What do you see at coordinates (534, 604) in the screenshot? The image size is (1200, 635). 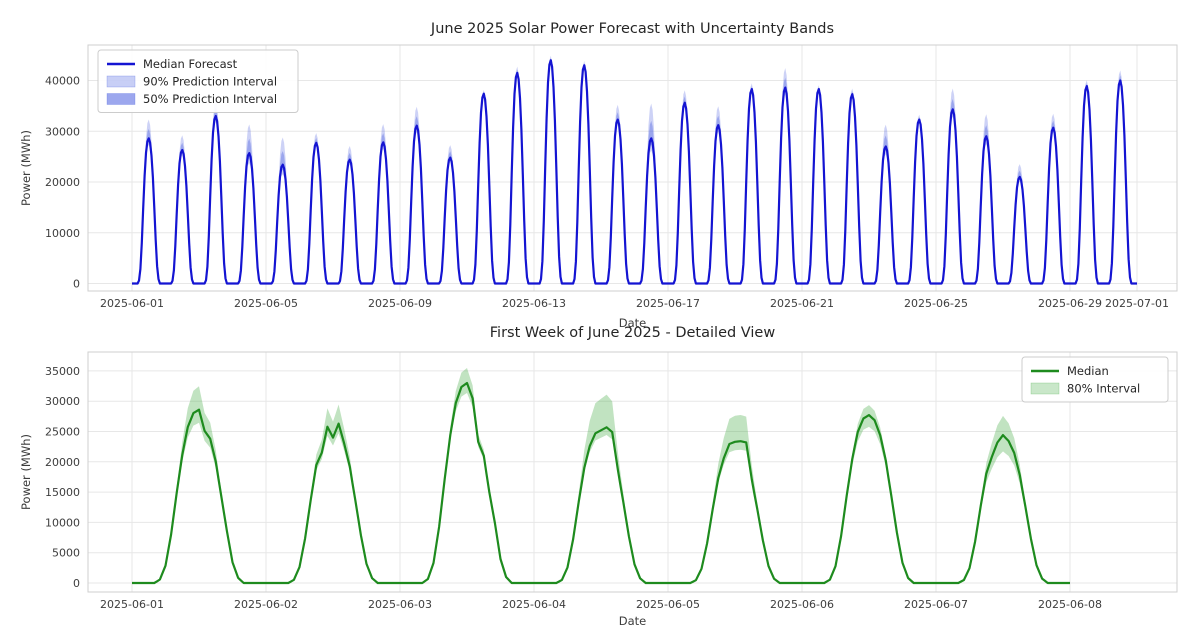 I see `x-tick-label: 2025-06-04` at bounding box center [534, 604].